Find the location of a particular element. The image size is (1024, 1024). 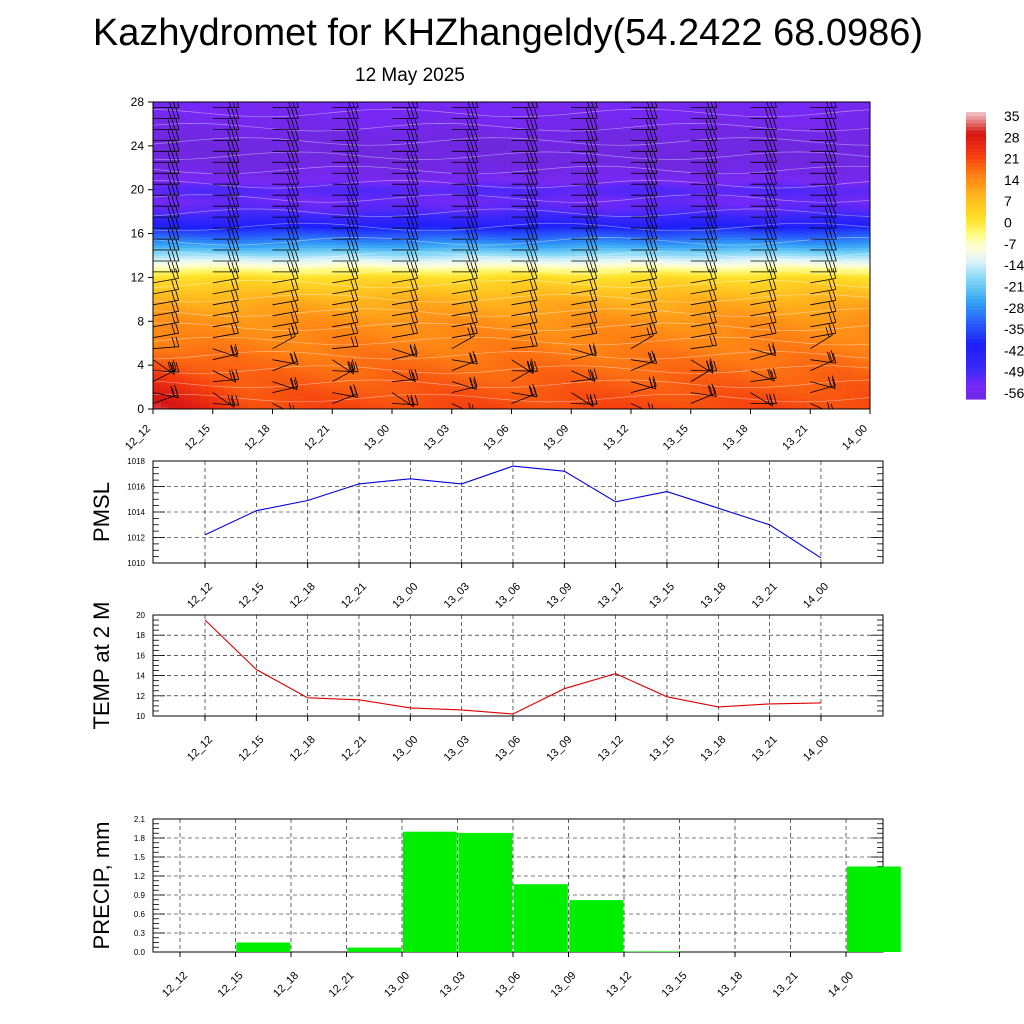

x-tick-label: 13_21 is located at coordinates (786, 985).